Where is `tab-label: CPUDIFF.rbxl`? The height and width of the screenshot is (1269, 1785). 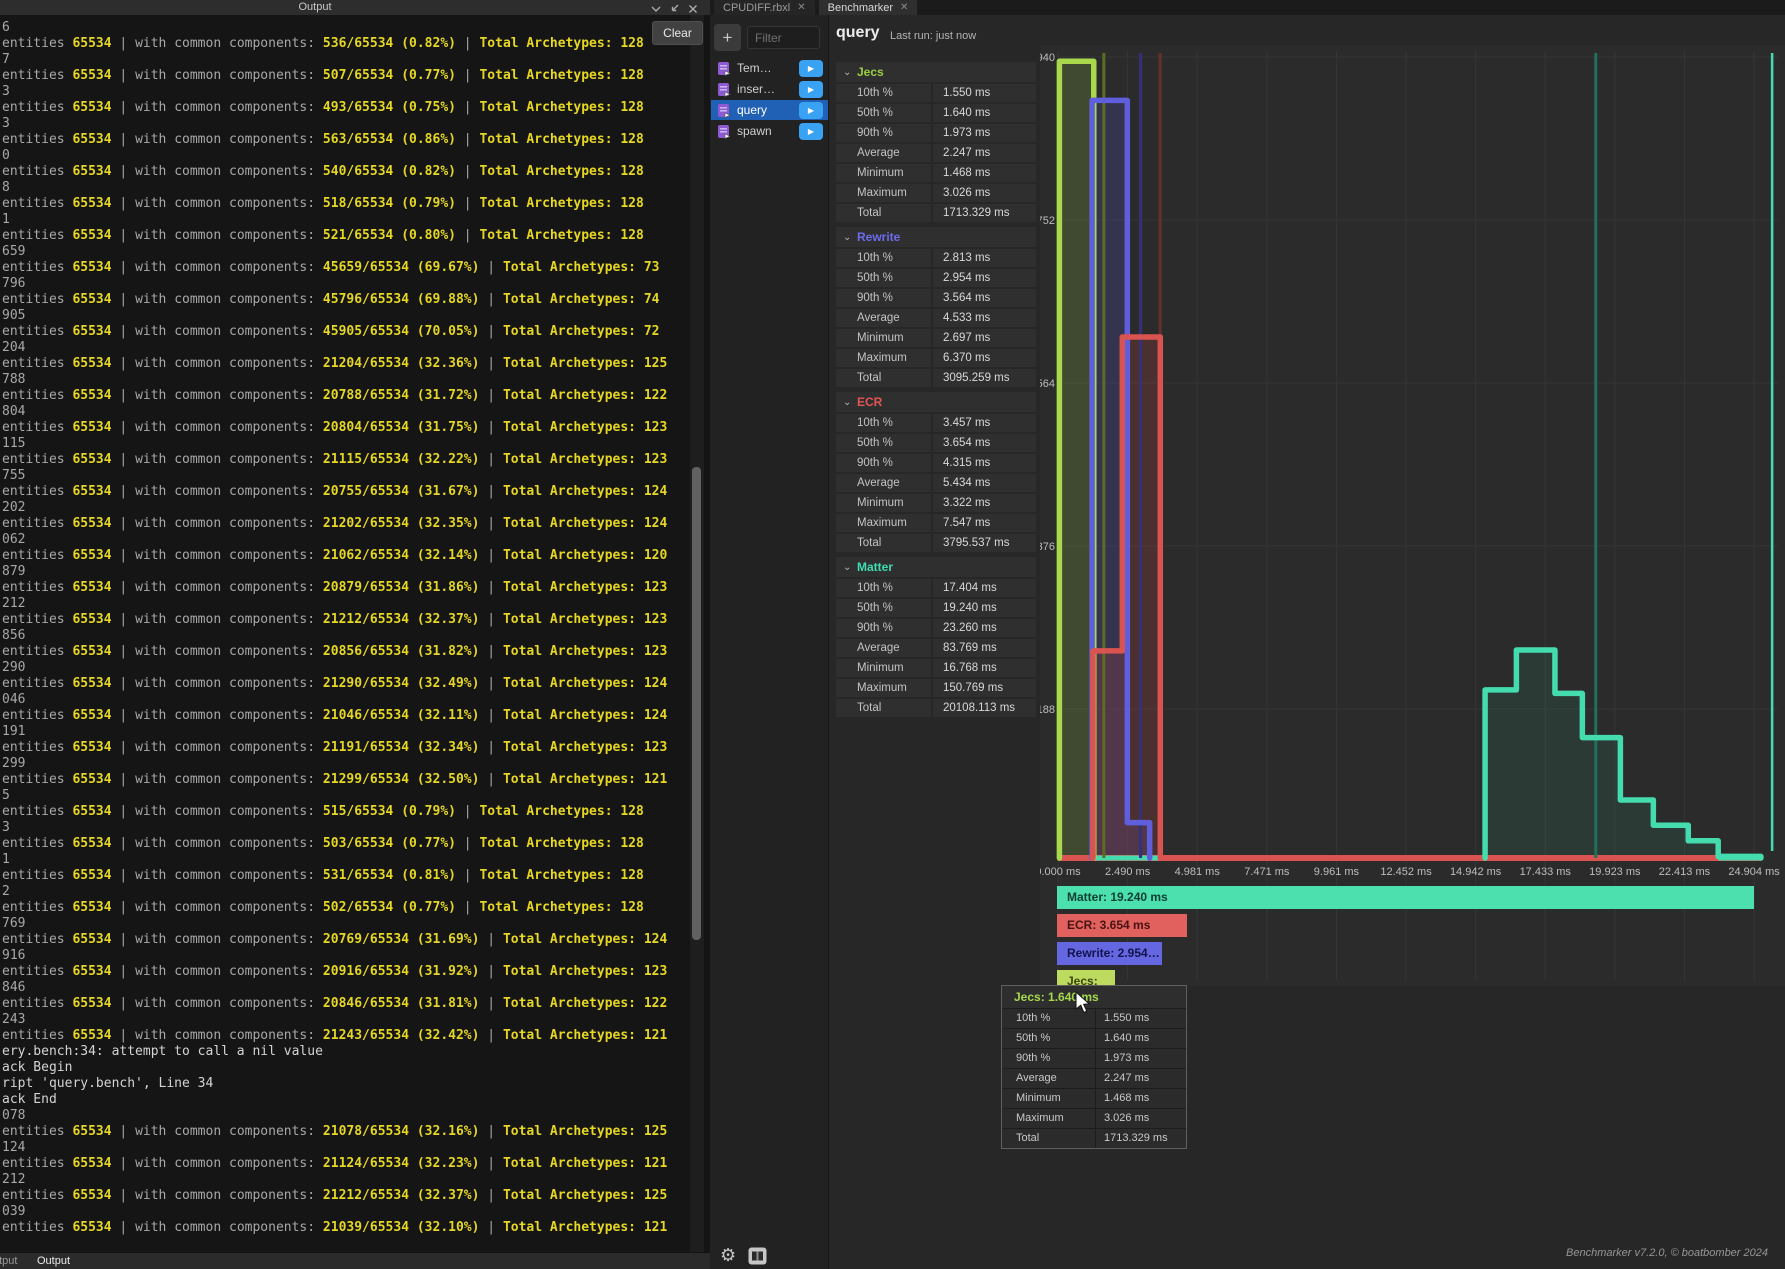 tab-label: CPUDIFF.rbxl is located at coordinates (757, 7).